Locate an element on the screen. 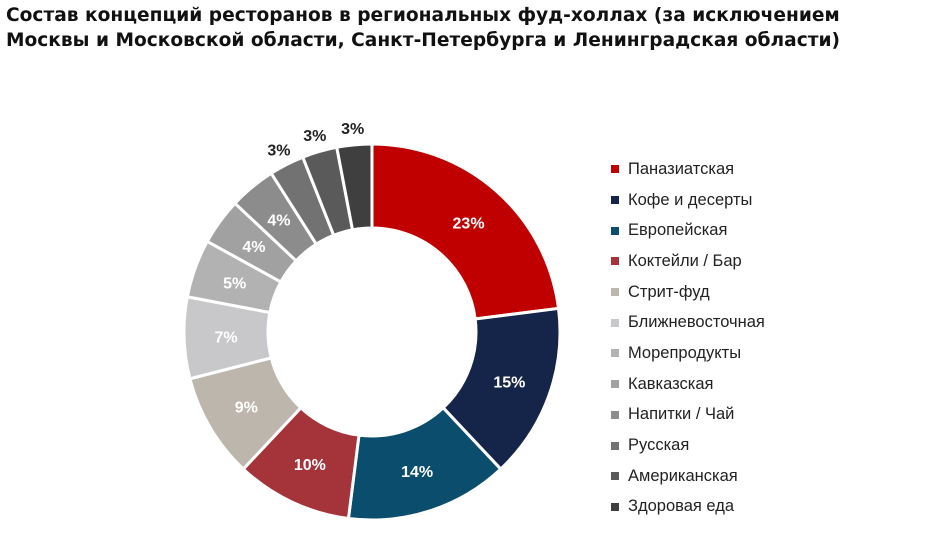 Image resolution: width=944 pixels, height=540 pixels. legend-item: Европейская is located at coordinates (688, 230).